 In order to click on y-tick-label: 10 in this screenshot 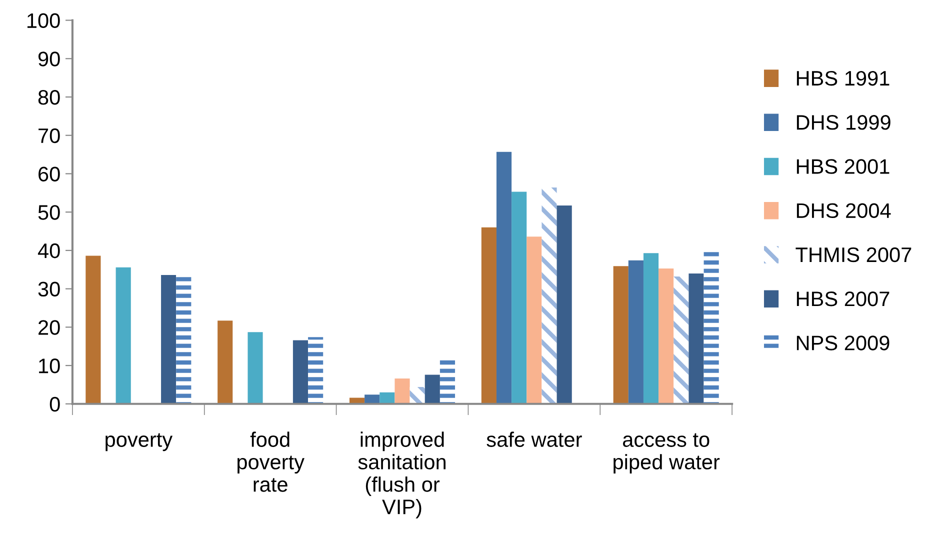, I will do `click(49, 366)`.